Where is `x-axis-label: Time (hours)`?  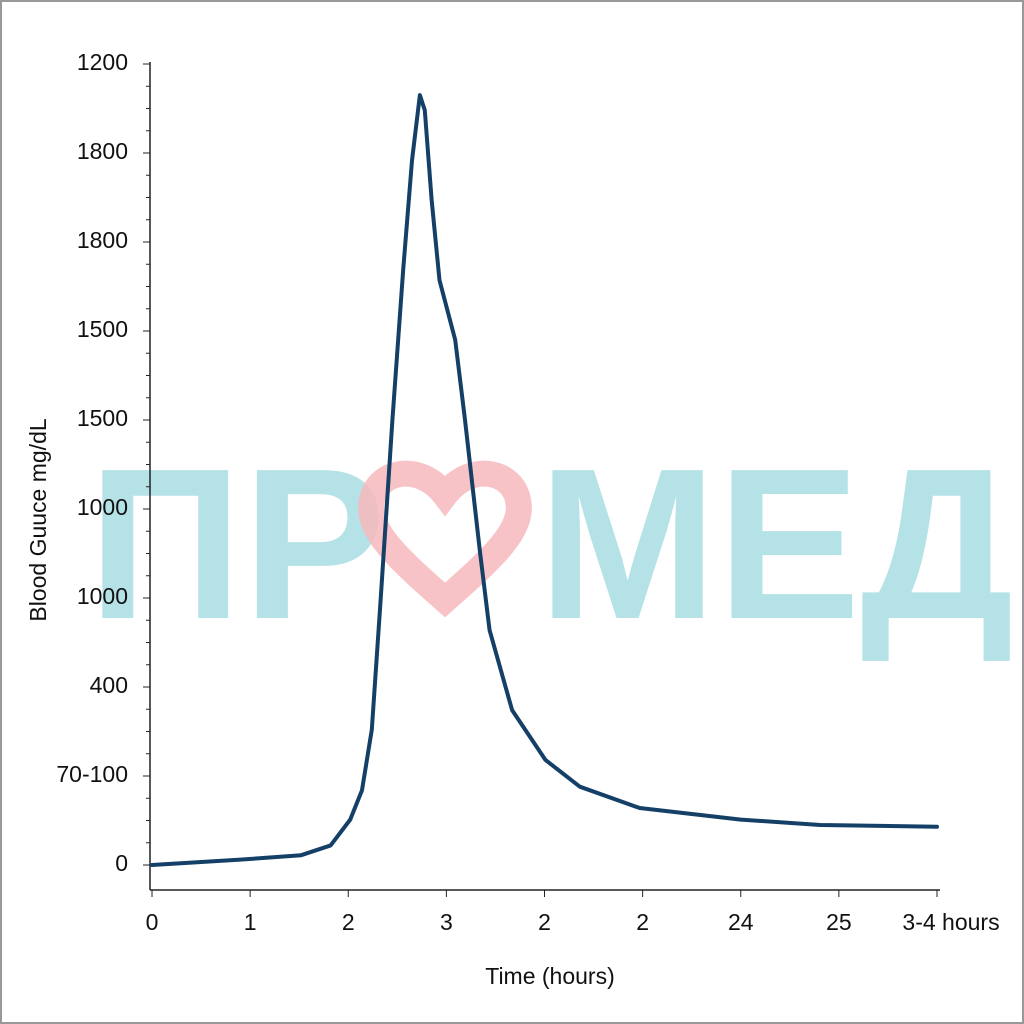 x-axis-label: Time (hours) is located at coordinates (550, 976).